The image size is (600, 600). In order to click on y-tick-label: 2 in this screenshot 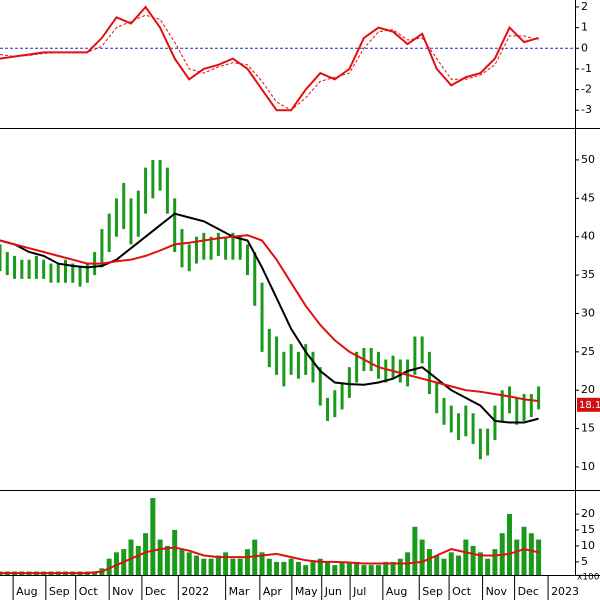, I will do `click(584, 6)`.